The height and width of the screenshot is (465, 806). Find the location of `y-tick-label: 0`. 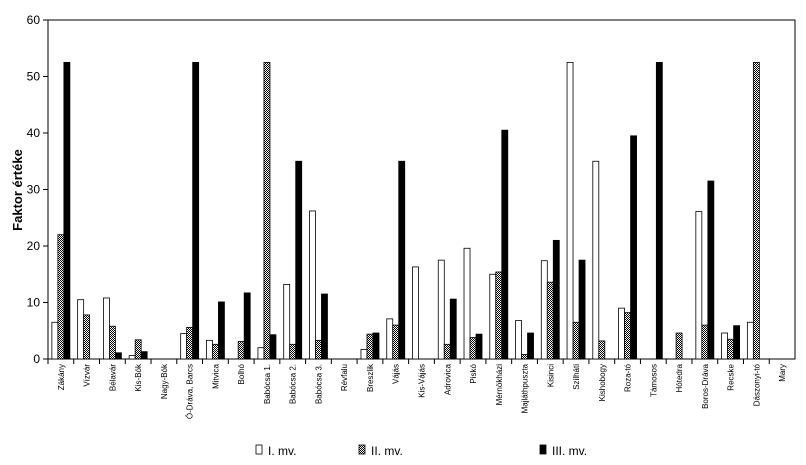

y-tick-label: 0 is located at coordinates (36, 359).